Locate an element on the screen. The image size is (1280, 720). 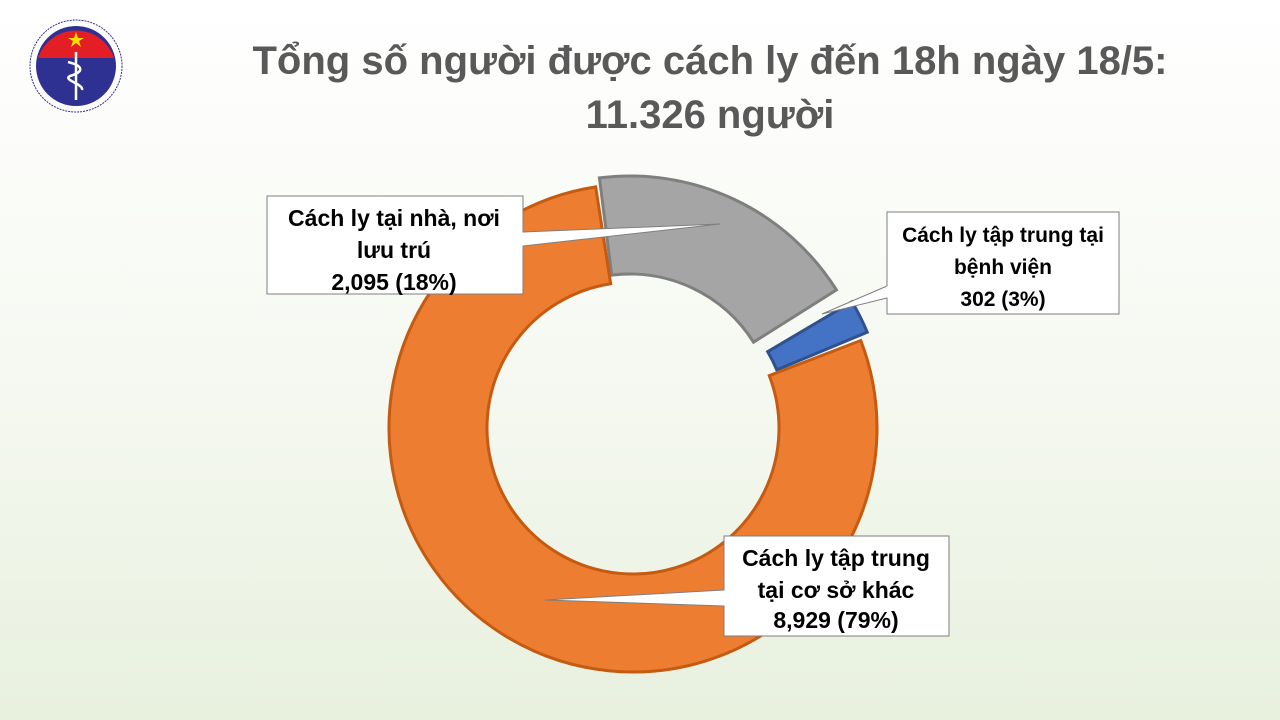
ministry-of-health-logo is located at coordinates (76, 66).